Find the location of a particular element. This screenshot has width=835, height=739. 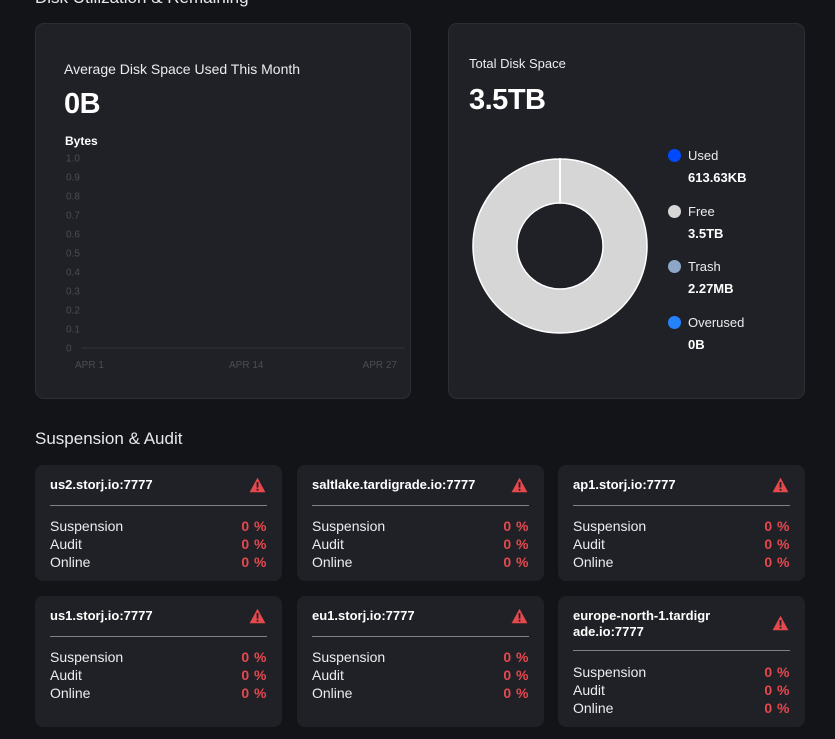

legend-label: Free is located at coordinates (701, 211).